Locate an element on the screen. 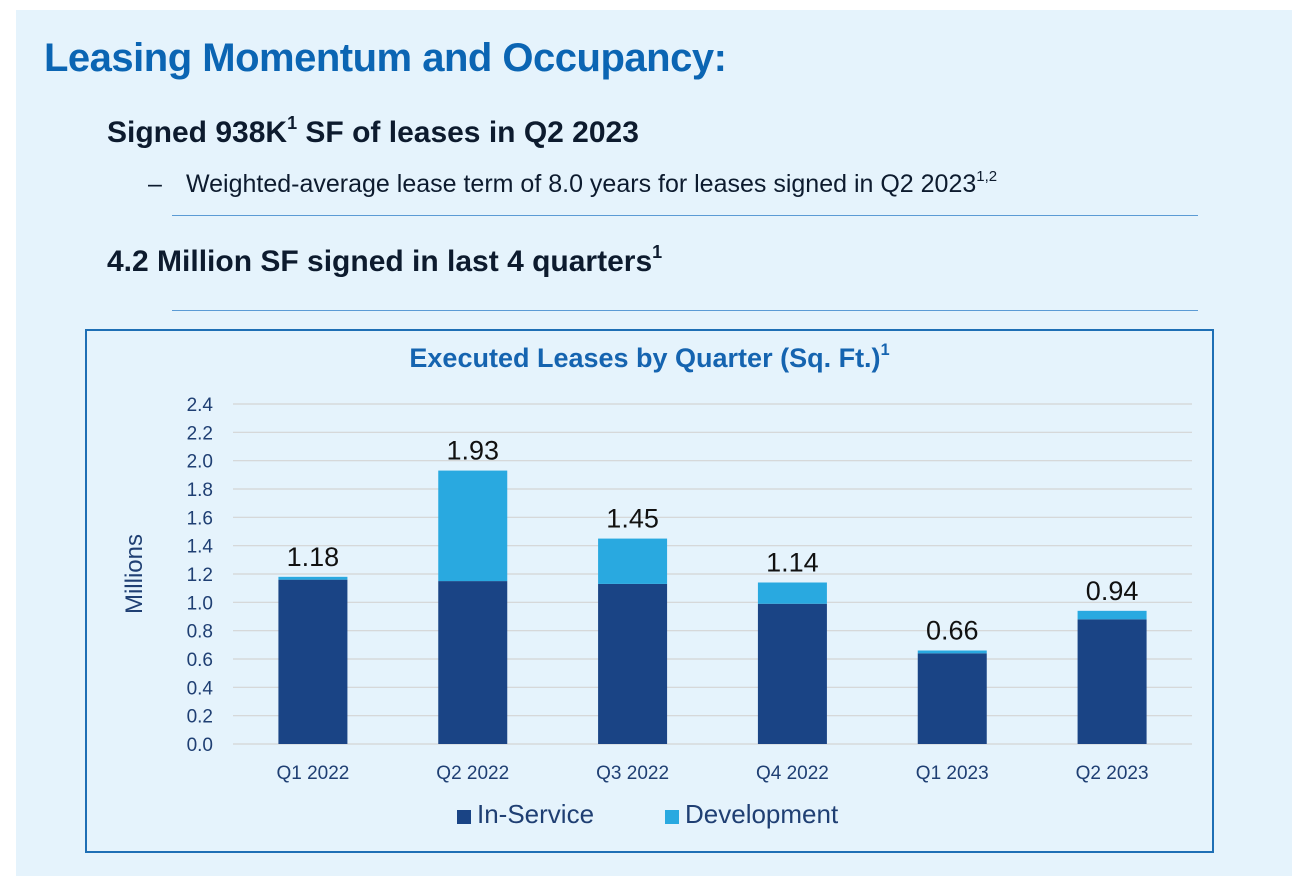 This screenshot has height=888, width=1308. x-tick-label: Q4 2022 is located at coordinates (792, 773).